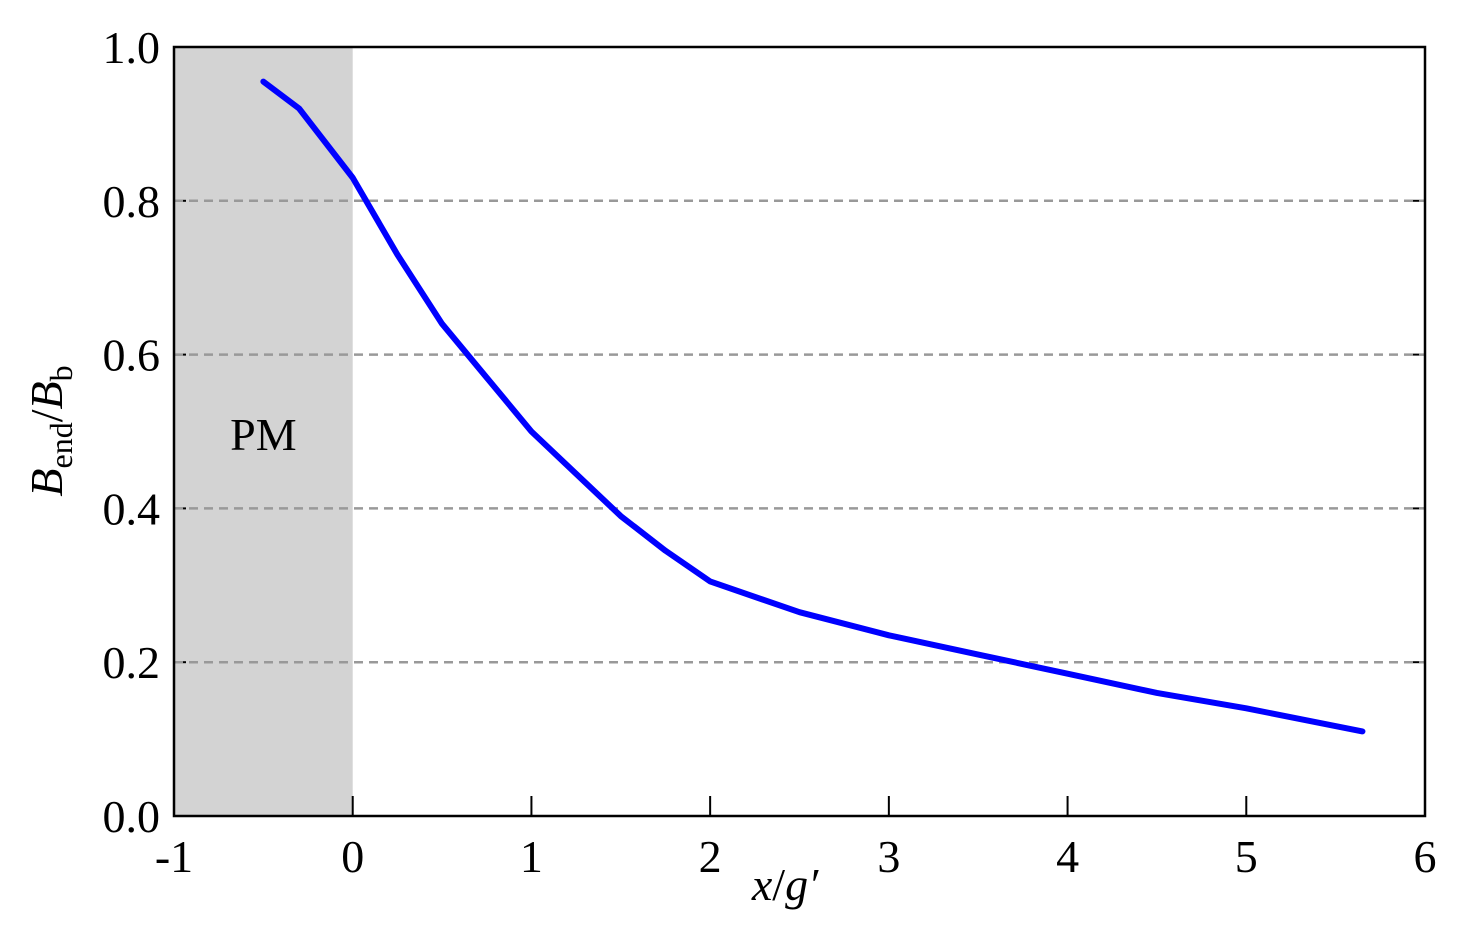  Describe the element at coordinates (796, 884) in the screenshot. I see `x-label-part: g` at that location.